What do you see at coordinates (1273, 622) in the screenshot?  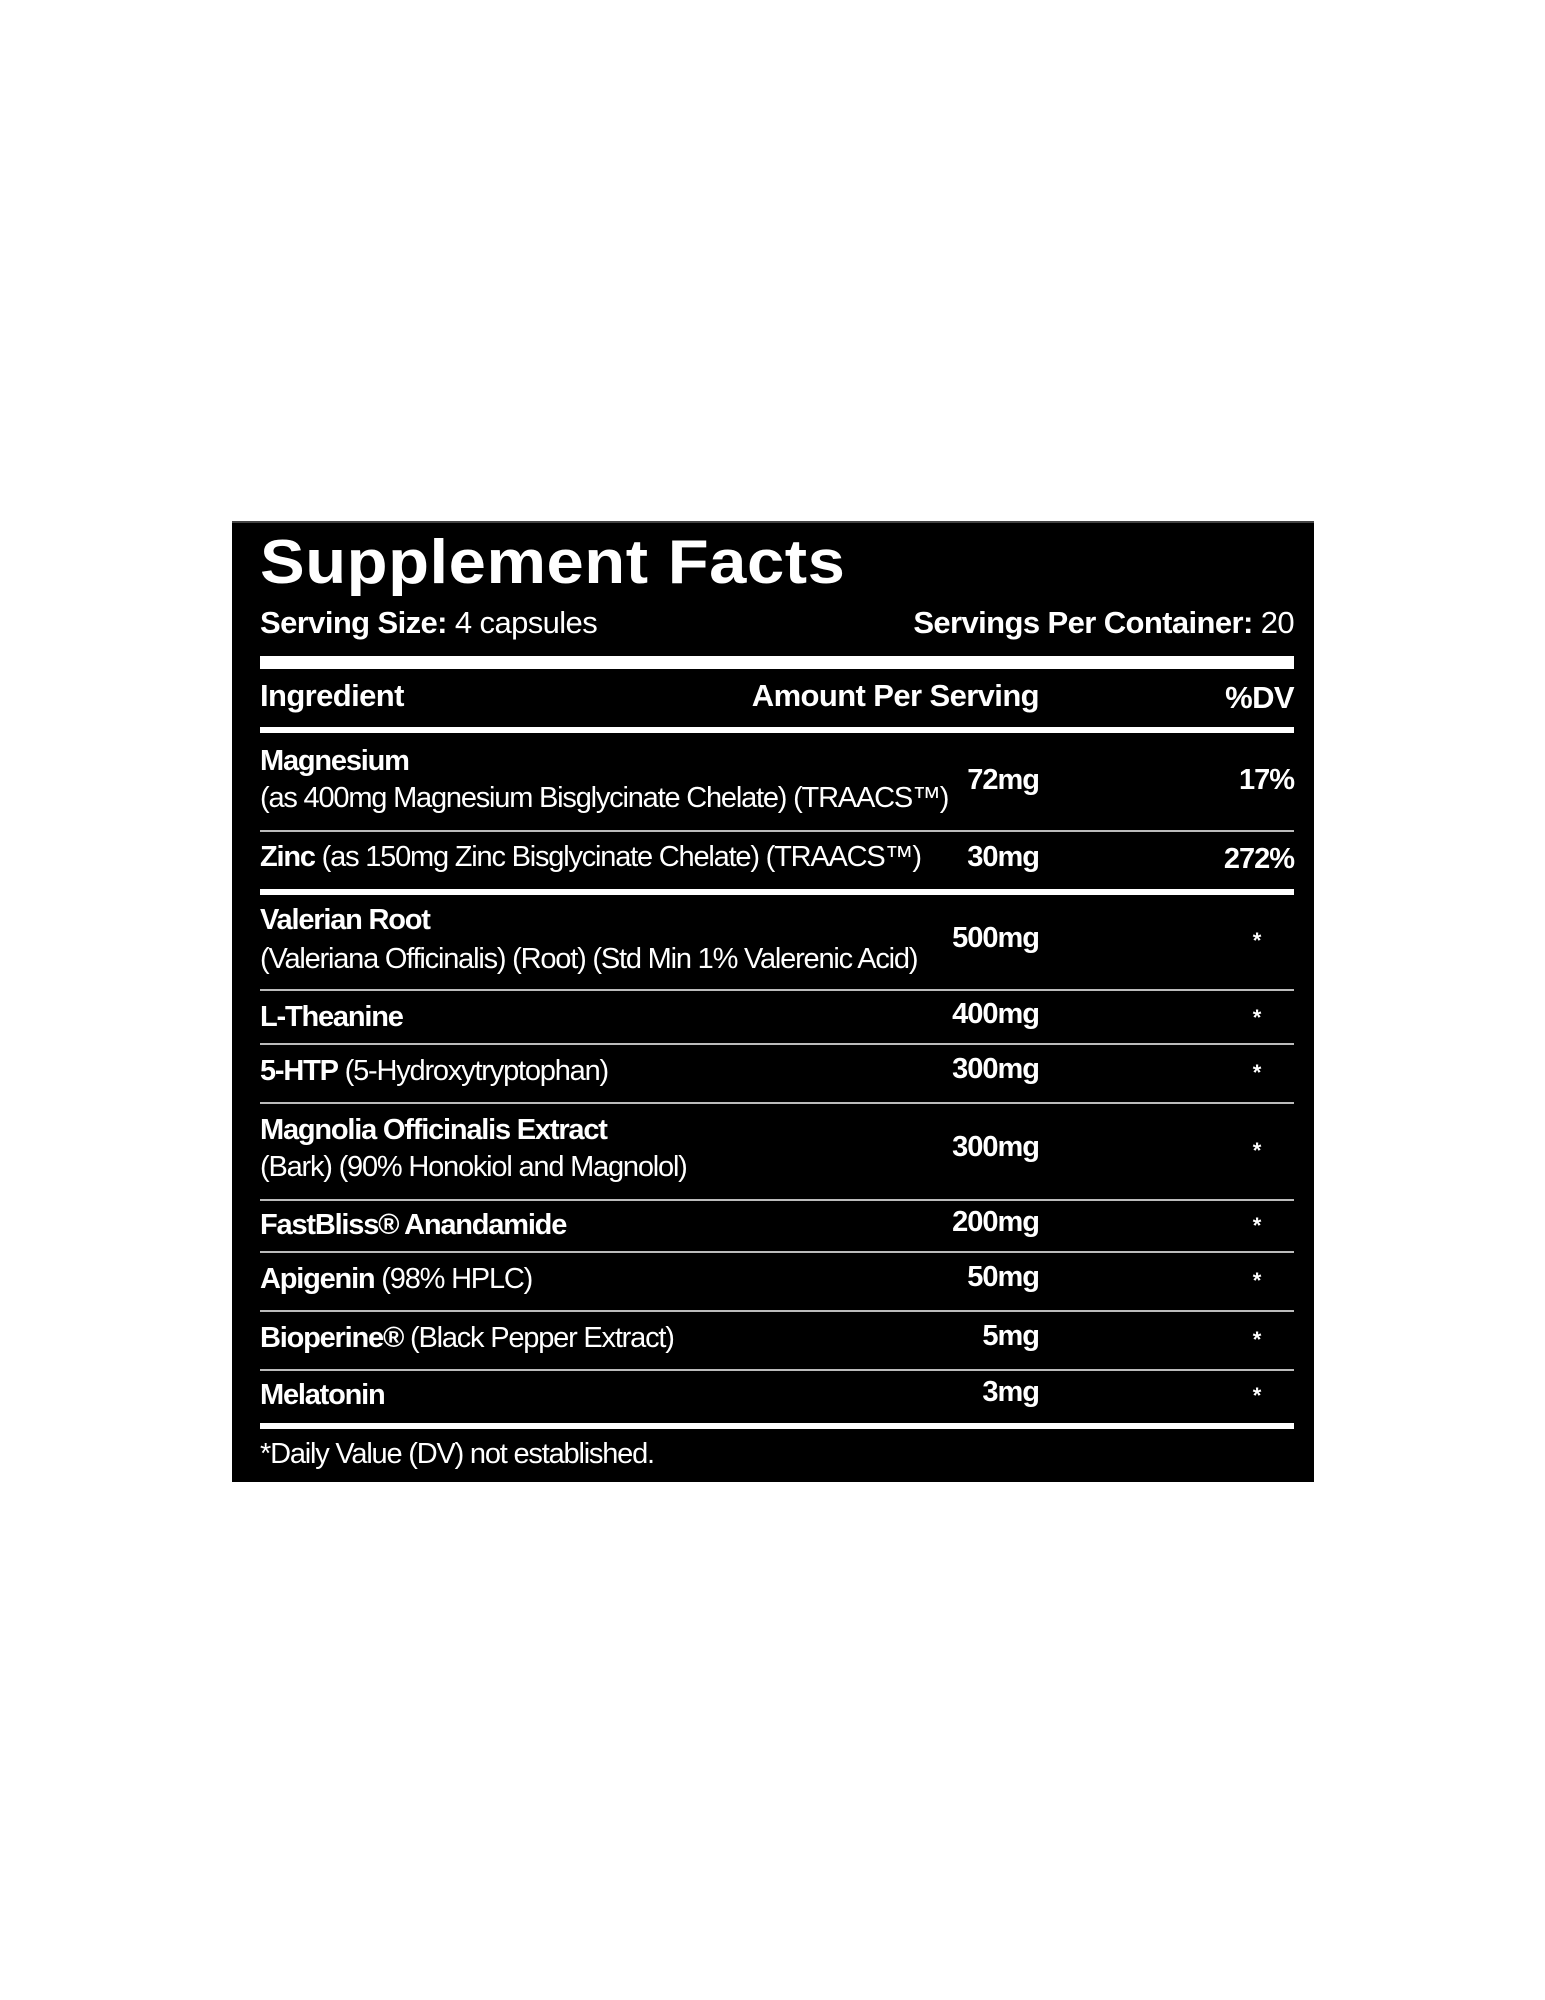 I see `servings-value: 20` at bounding box center [1273, 622].